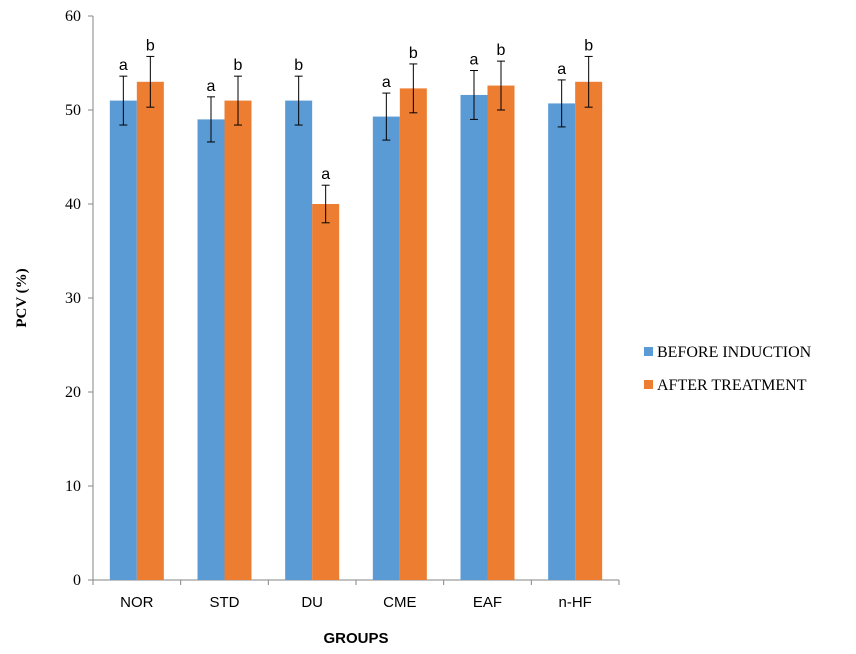 Image resolution: width=856 pixels, height=654 pixels. I want to click on y-tick-label: 20, so click(73, 392).